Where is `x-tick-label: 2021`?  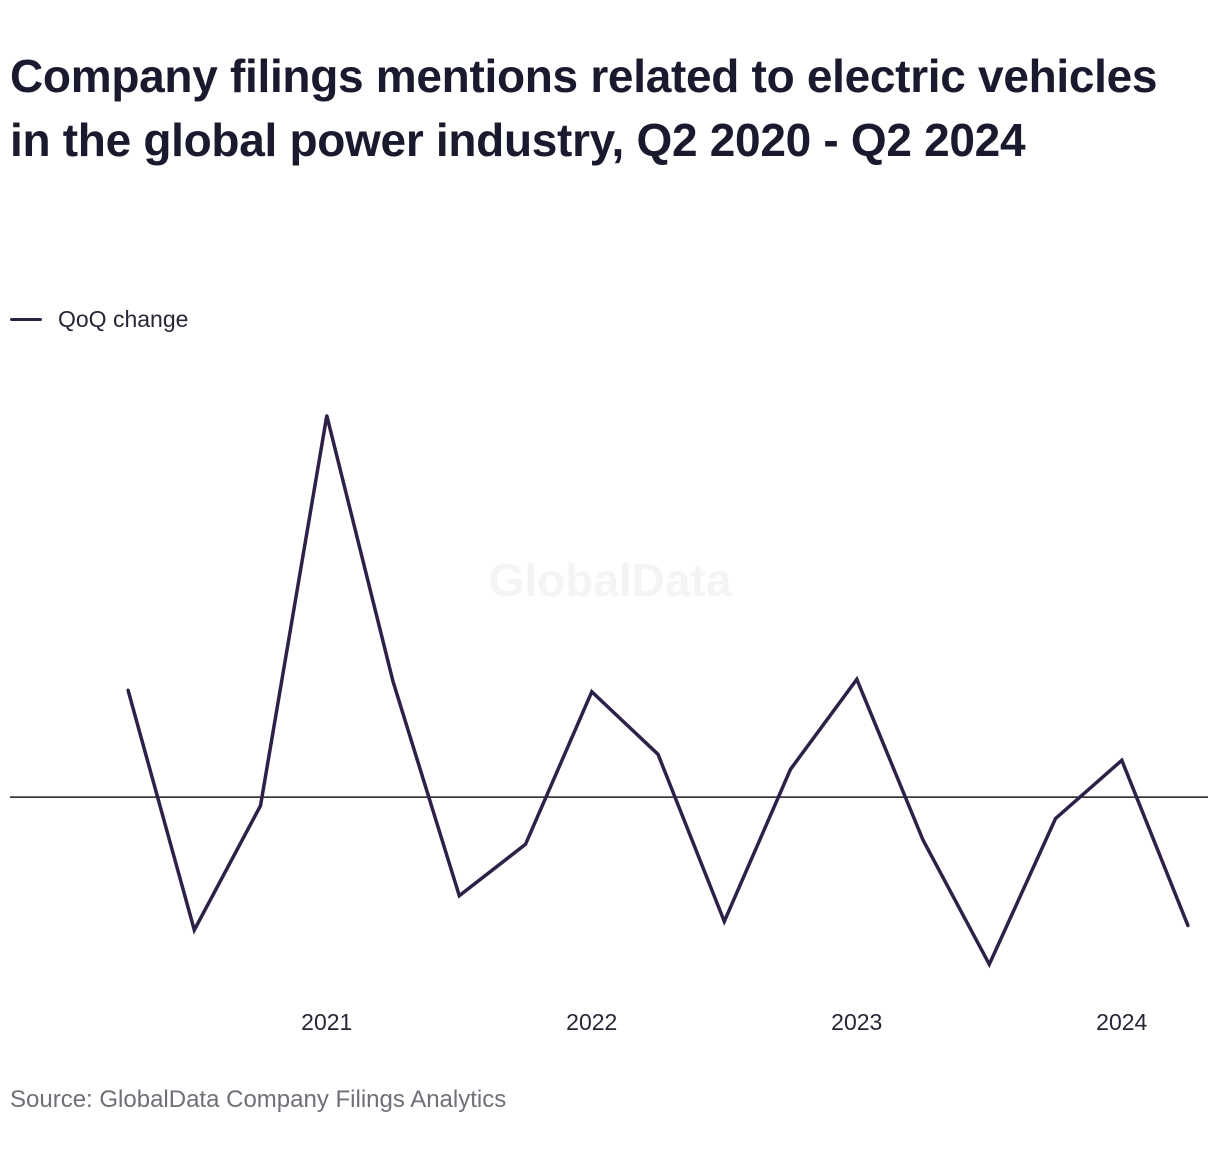
x-tick-label: 2021 is located at coordinates (326, 1022).